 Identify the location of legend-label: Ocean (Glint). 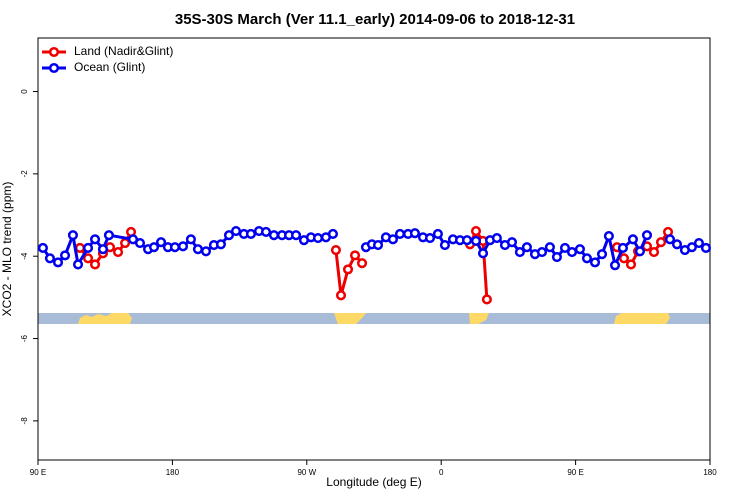
(109, 67).